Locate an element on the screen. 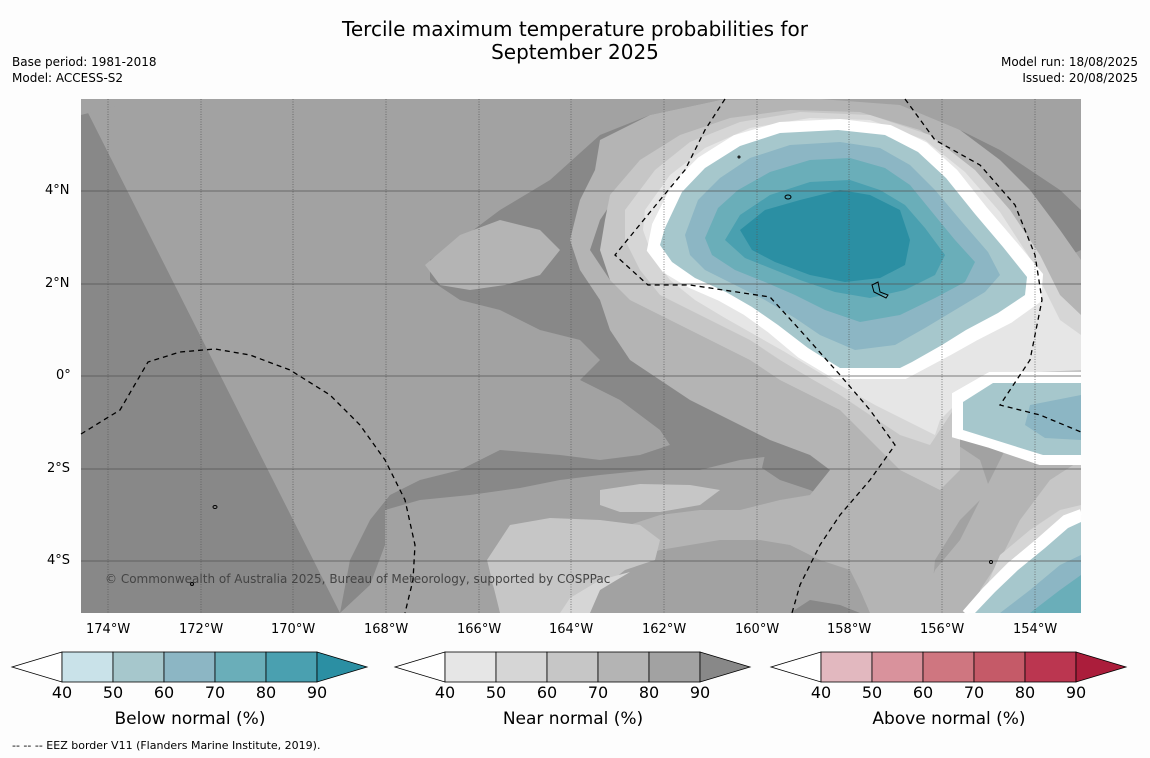 The image size is (1150, 758). lon-label: 156°W is located at coordinates (942, 629).